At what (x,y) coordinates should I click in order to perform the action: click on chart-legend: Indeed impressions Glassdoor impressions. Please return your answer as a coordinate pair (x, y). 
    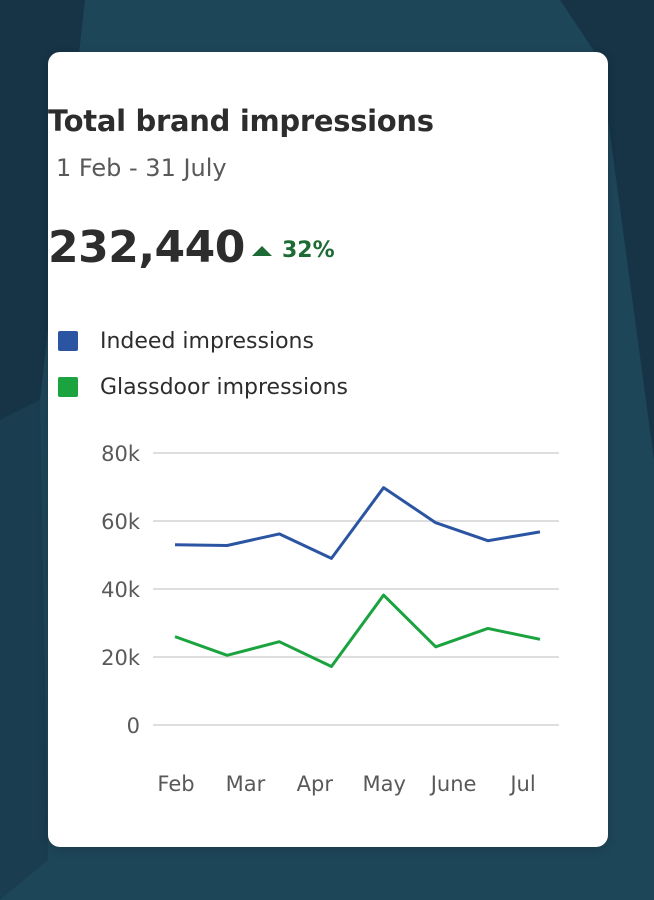
    Looking at the image, I should click on (203, 364).